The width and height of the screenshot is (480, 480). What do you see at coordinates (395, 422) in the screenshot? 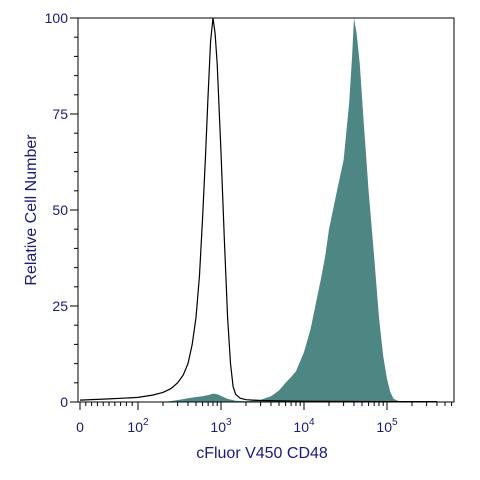
I see `x-tick-exponent: 5` at bounding box center [395, 422].